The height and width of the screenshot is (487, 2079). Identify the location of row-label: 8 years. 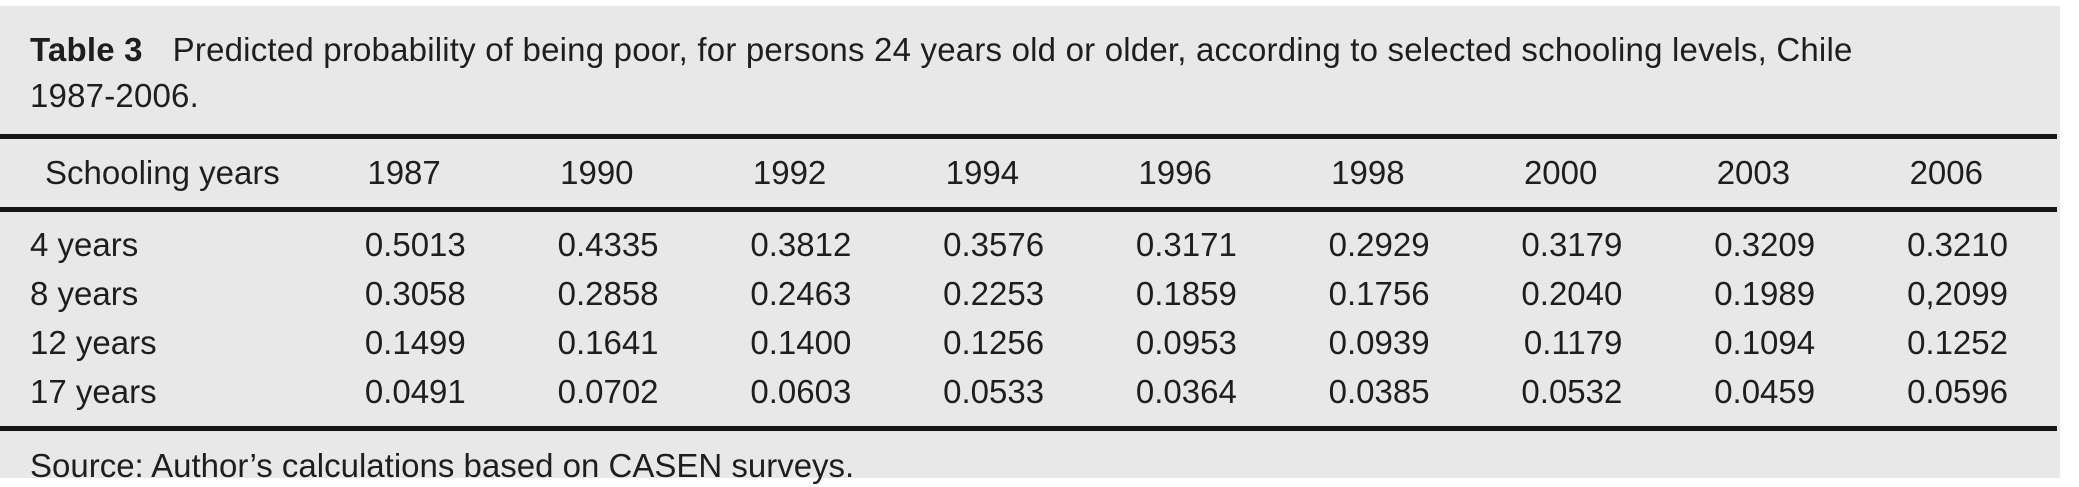
(84, 293).